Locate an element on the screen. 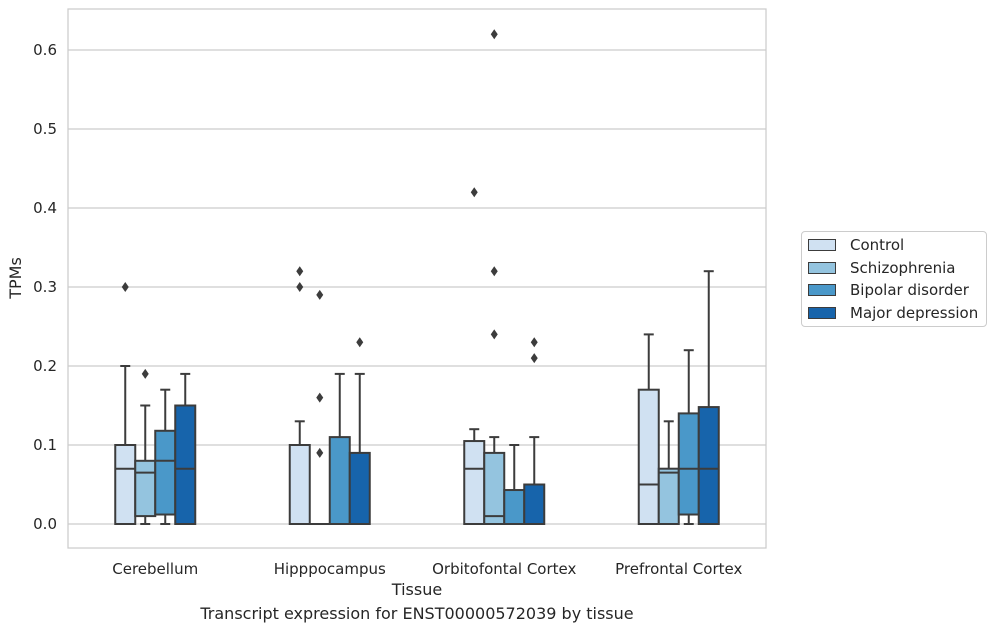 This screenshot has width=997, height=634. y-tick-label: 0.2 is located at coordinates (45, 366).